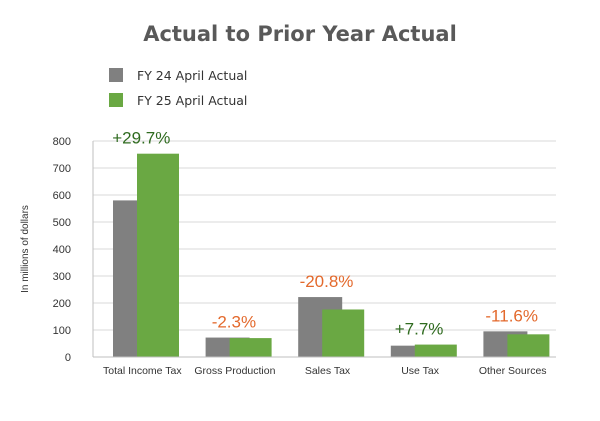 The height and width of the screenshot is (421, 600). I want to click on legend-swatch-fy24, so click(116, 75).